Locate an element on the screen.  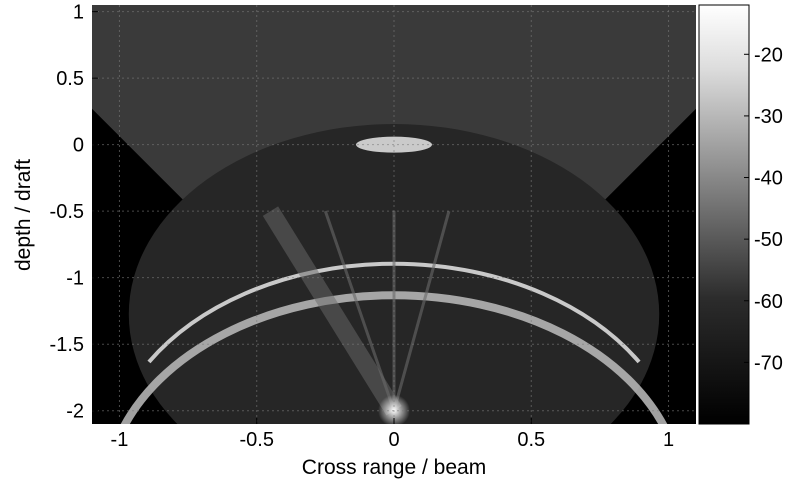
colorbar-tick-label: -40 is located at coordinates (768, 179).